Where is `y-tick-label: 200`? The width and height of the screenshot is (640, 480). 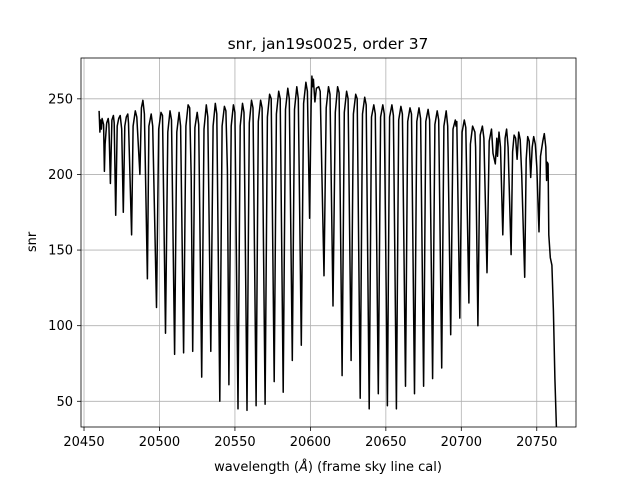
y-tick-label: 200 is located at coordinates (60, 175).